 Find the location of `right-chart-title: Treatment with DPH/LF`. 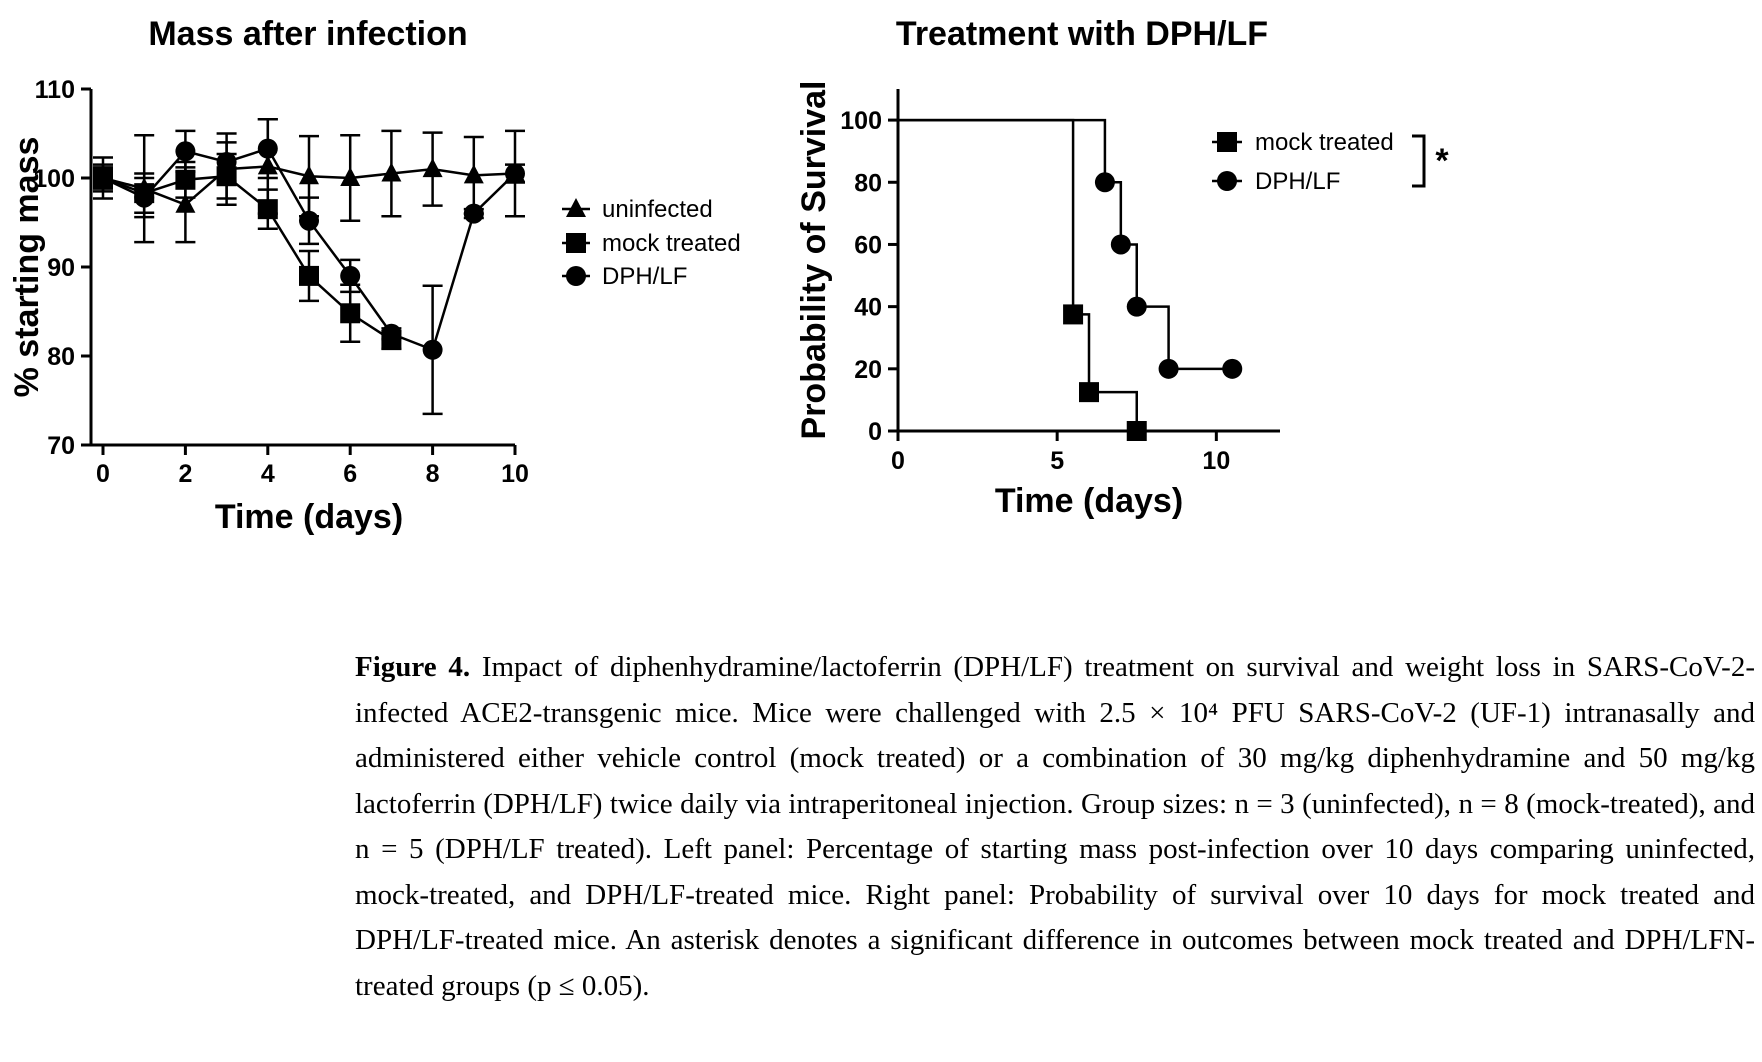

right-chart-title: Treatment with DPH/LF is located at coordinates (1082, 34).